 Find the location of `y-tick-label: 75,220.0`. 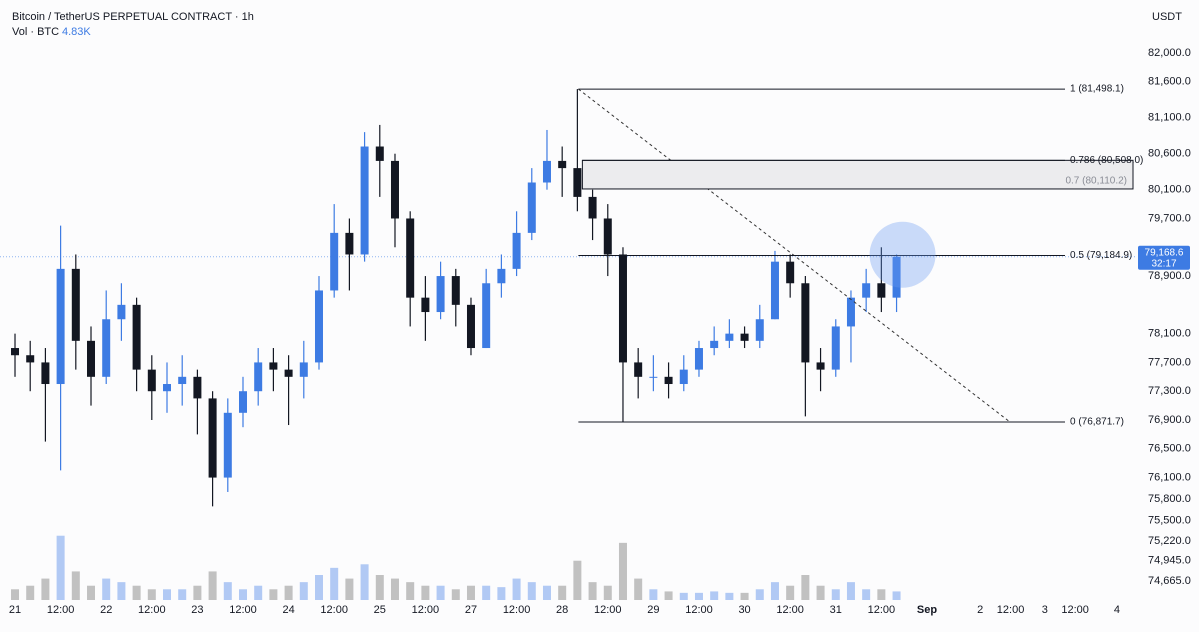

y-tick-label: 75,220.0 is located at coordinates (1169, 541).